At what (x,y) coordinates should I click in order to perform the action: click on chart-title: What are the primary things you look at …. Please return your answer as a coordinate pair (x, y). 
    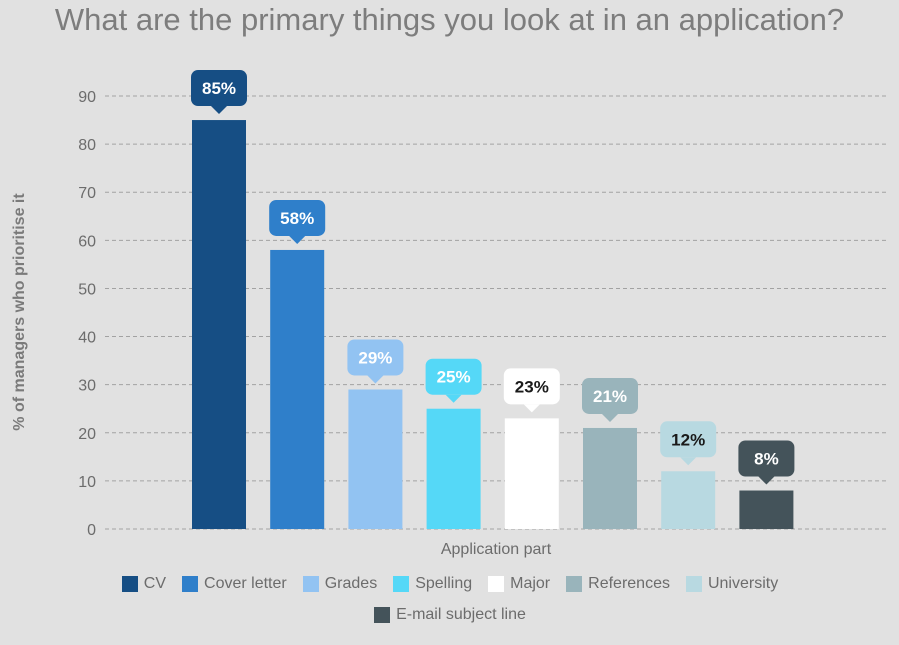
    Looking at the image, I should click on (449, 19).